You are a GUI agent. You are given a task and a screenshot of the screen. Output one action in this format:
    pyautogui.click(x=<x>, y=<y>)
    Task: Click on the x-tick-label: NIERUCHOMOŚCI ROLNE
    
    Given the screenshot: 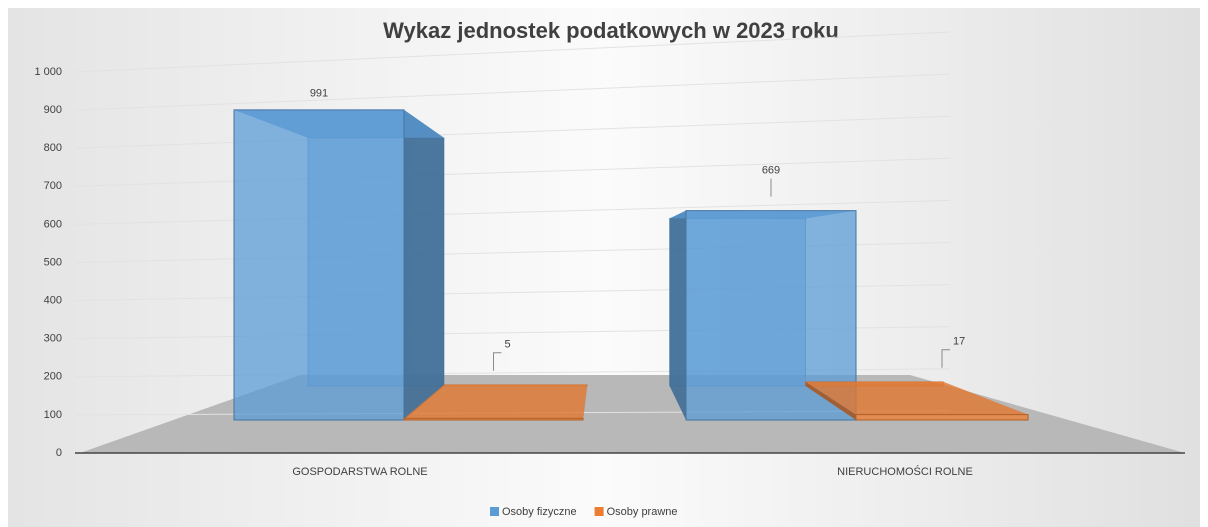 What is the action you would take?
    pyautogui.click(x=905, y=471)
    